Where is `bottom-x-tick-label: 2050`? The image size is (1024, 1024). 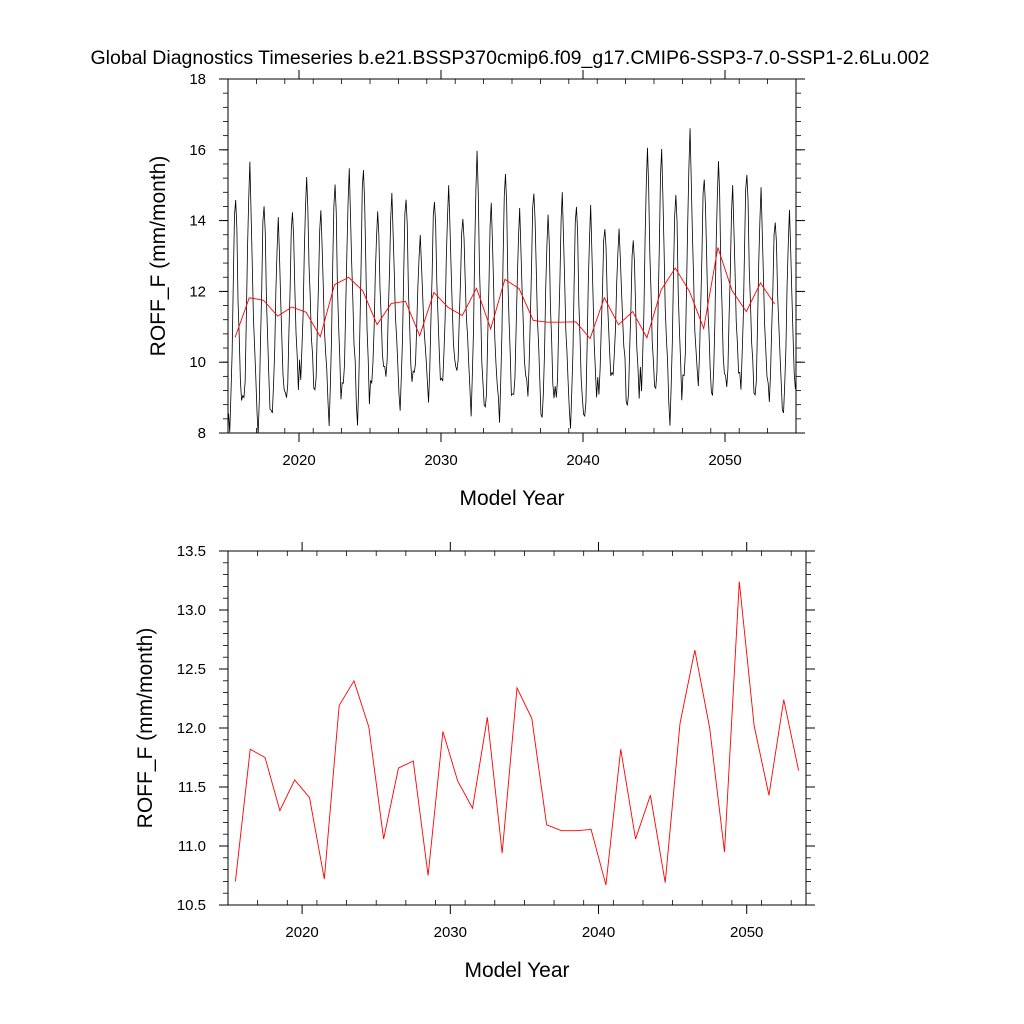 bottom-x-tick-label: 2050 is located at coordinates (746, 932).